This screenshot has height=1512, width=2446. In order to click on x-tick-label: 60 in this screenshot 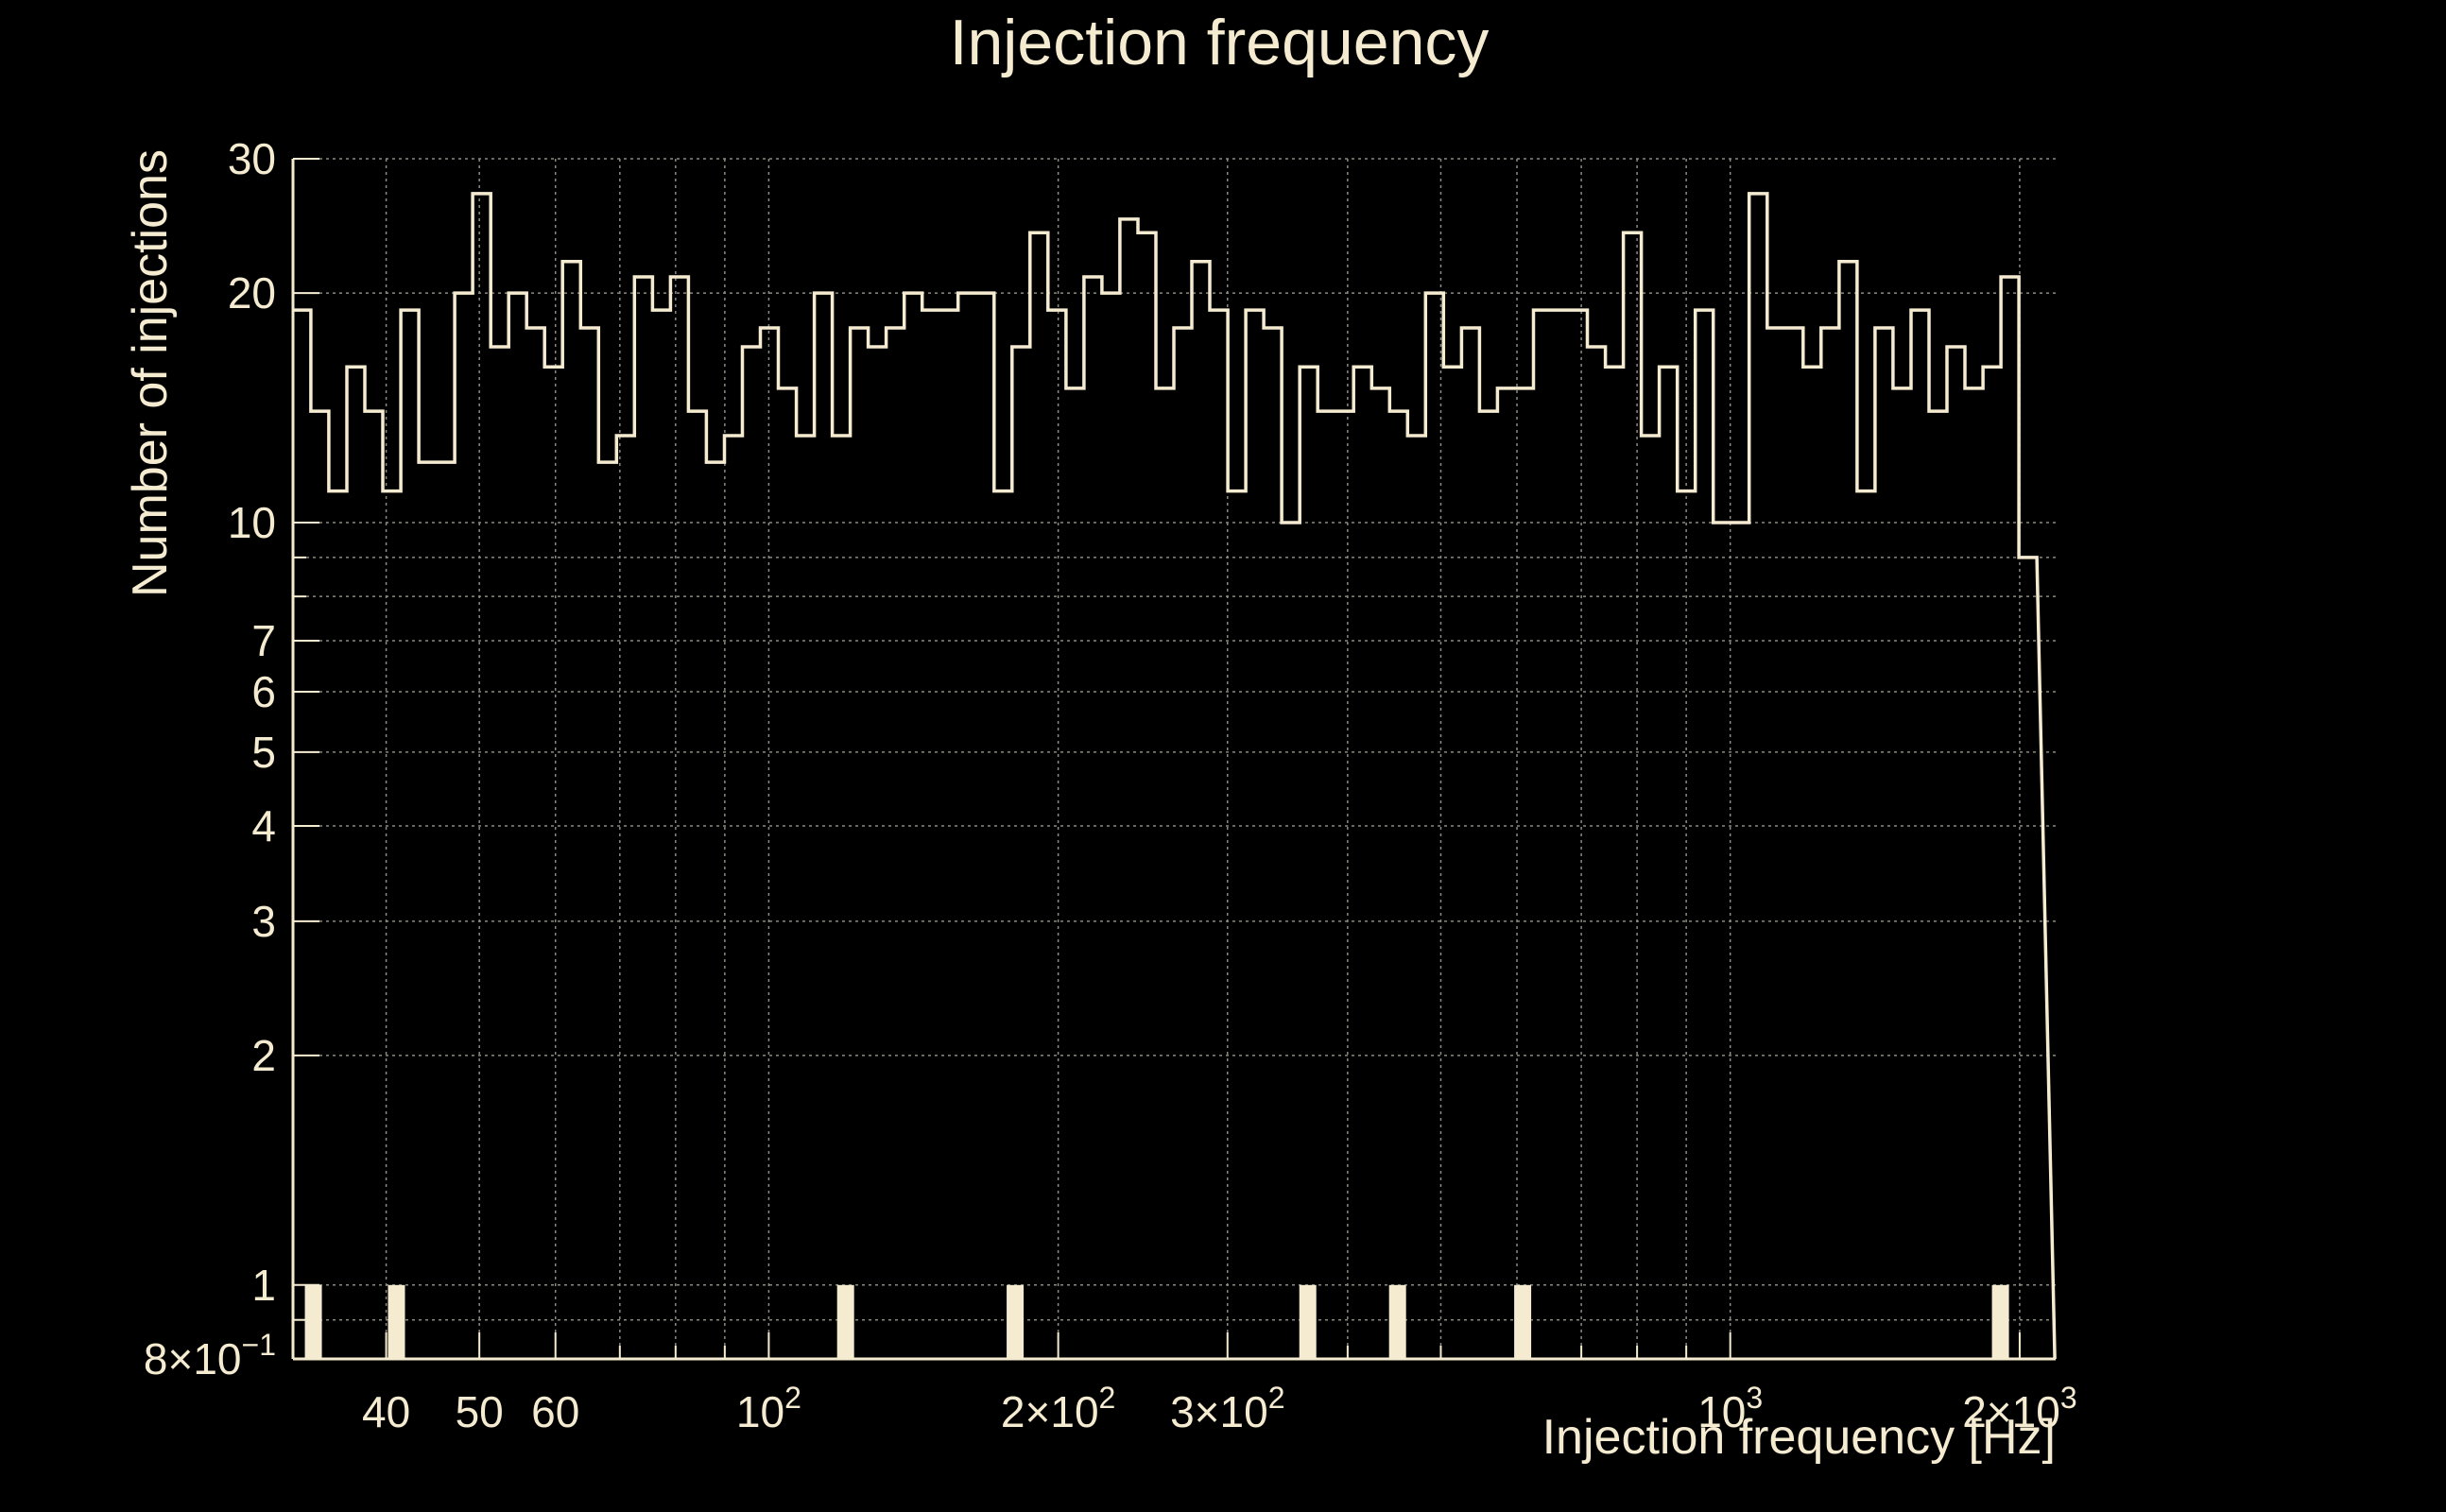, I will do `click(555, 1411)`.